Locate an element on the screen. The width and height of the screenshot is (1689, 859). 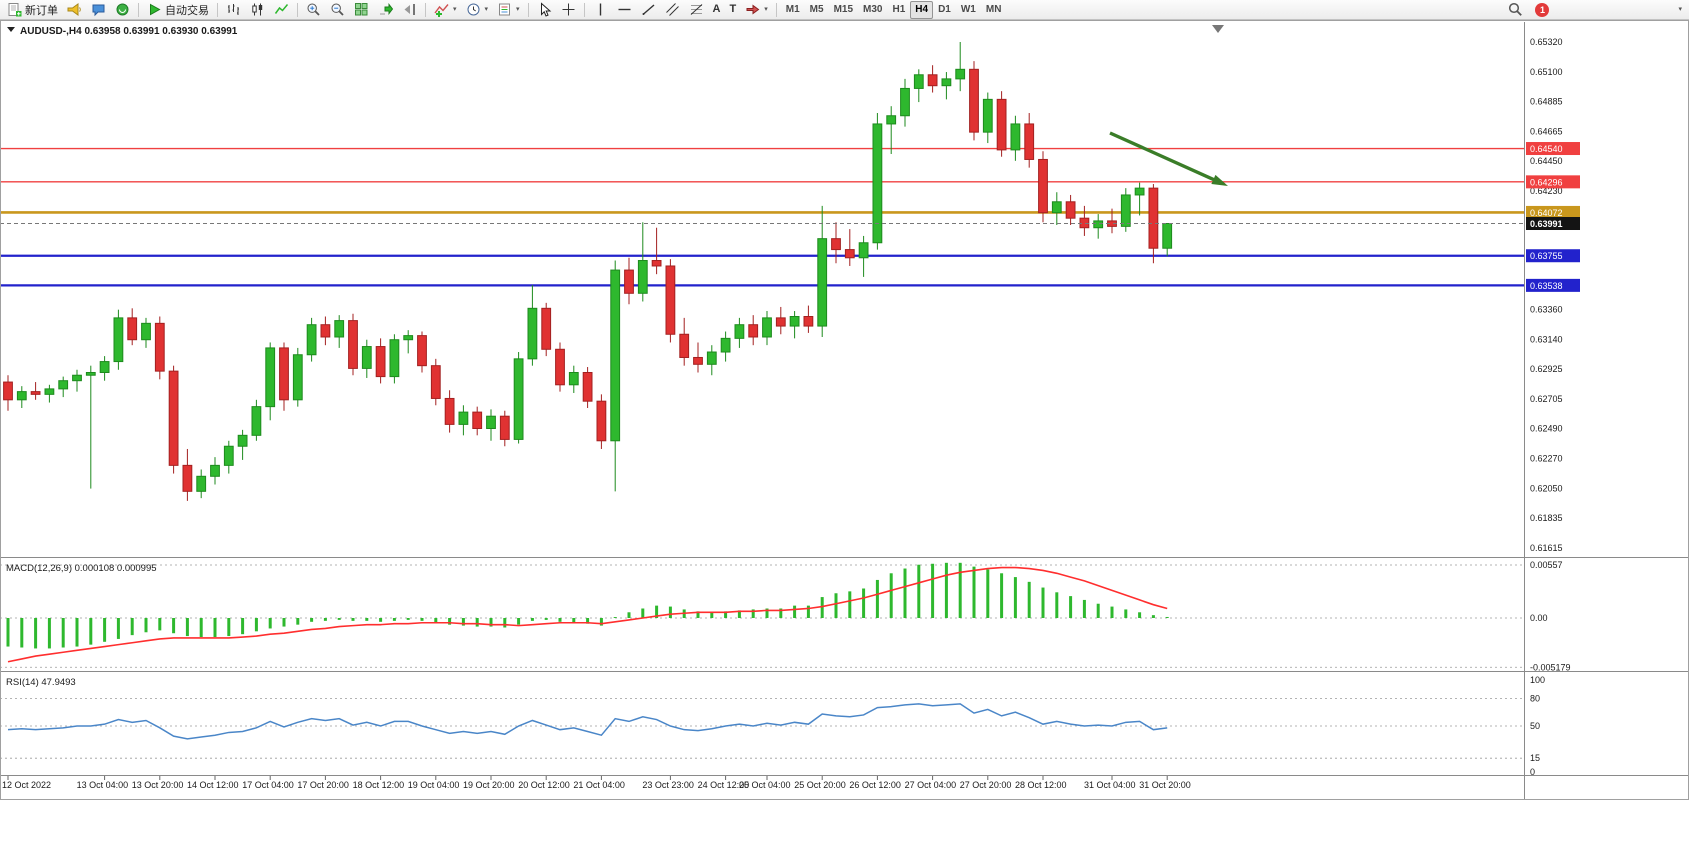
time-tick-label: 31 Oct 20:00 is located at coordinates (1165, 785).